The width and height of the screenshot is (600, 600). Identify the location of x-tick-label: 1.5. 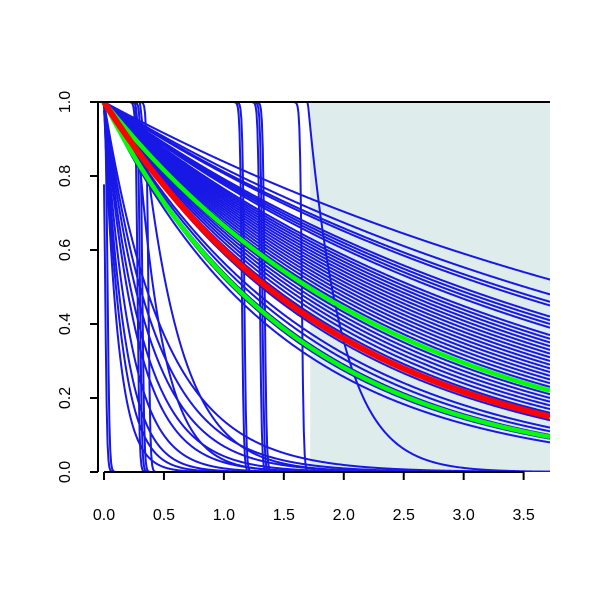
(284, 515).